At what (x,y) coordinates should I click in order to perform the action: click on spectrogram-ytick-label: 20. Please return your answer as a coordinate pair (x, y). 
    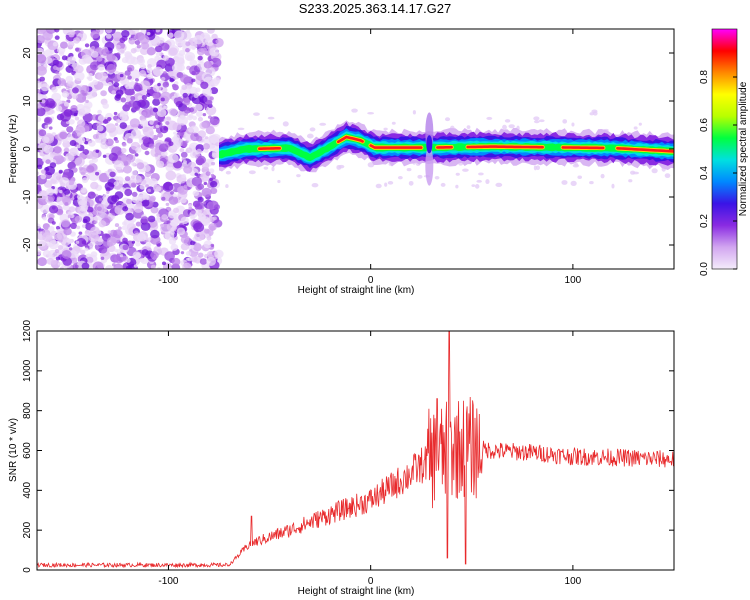
    Looking at the image, I should click on (27, 53).